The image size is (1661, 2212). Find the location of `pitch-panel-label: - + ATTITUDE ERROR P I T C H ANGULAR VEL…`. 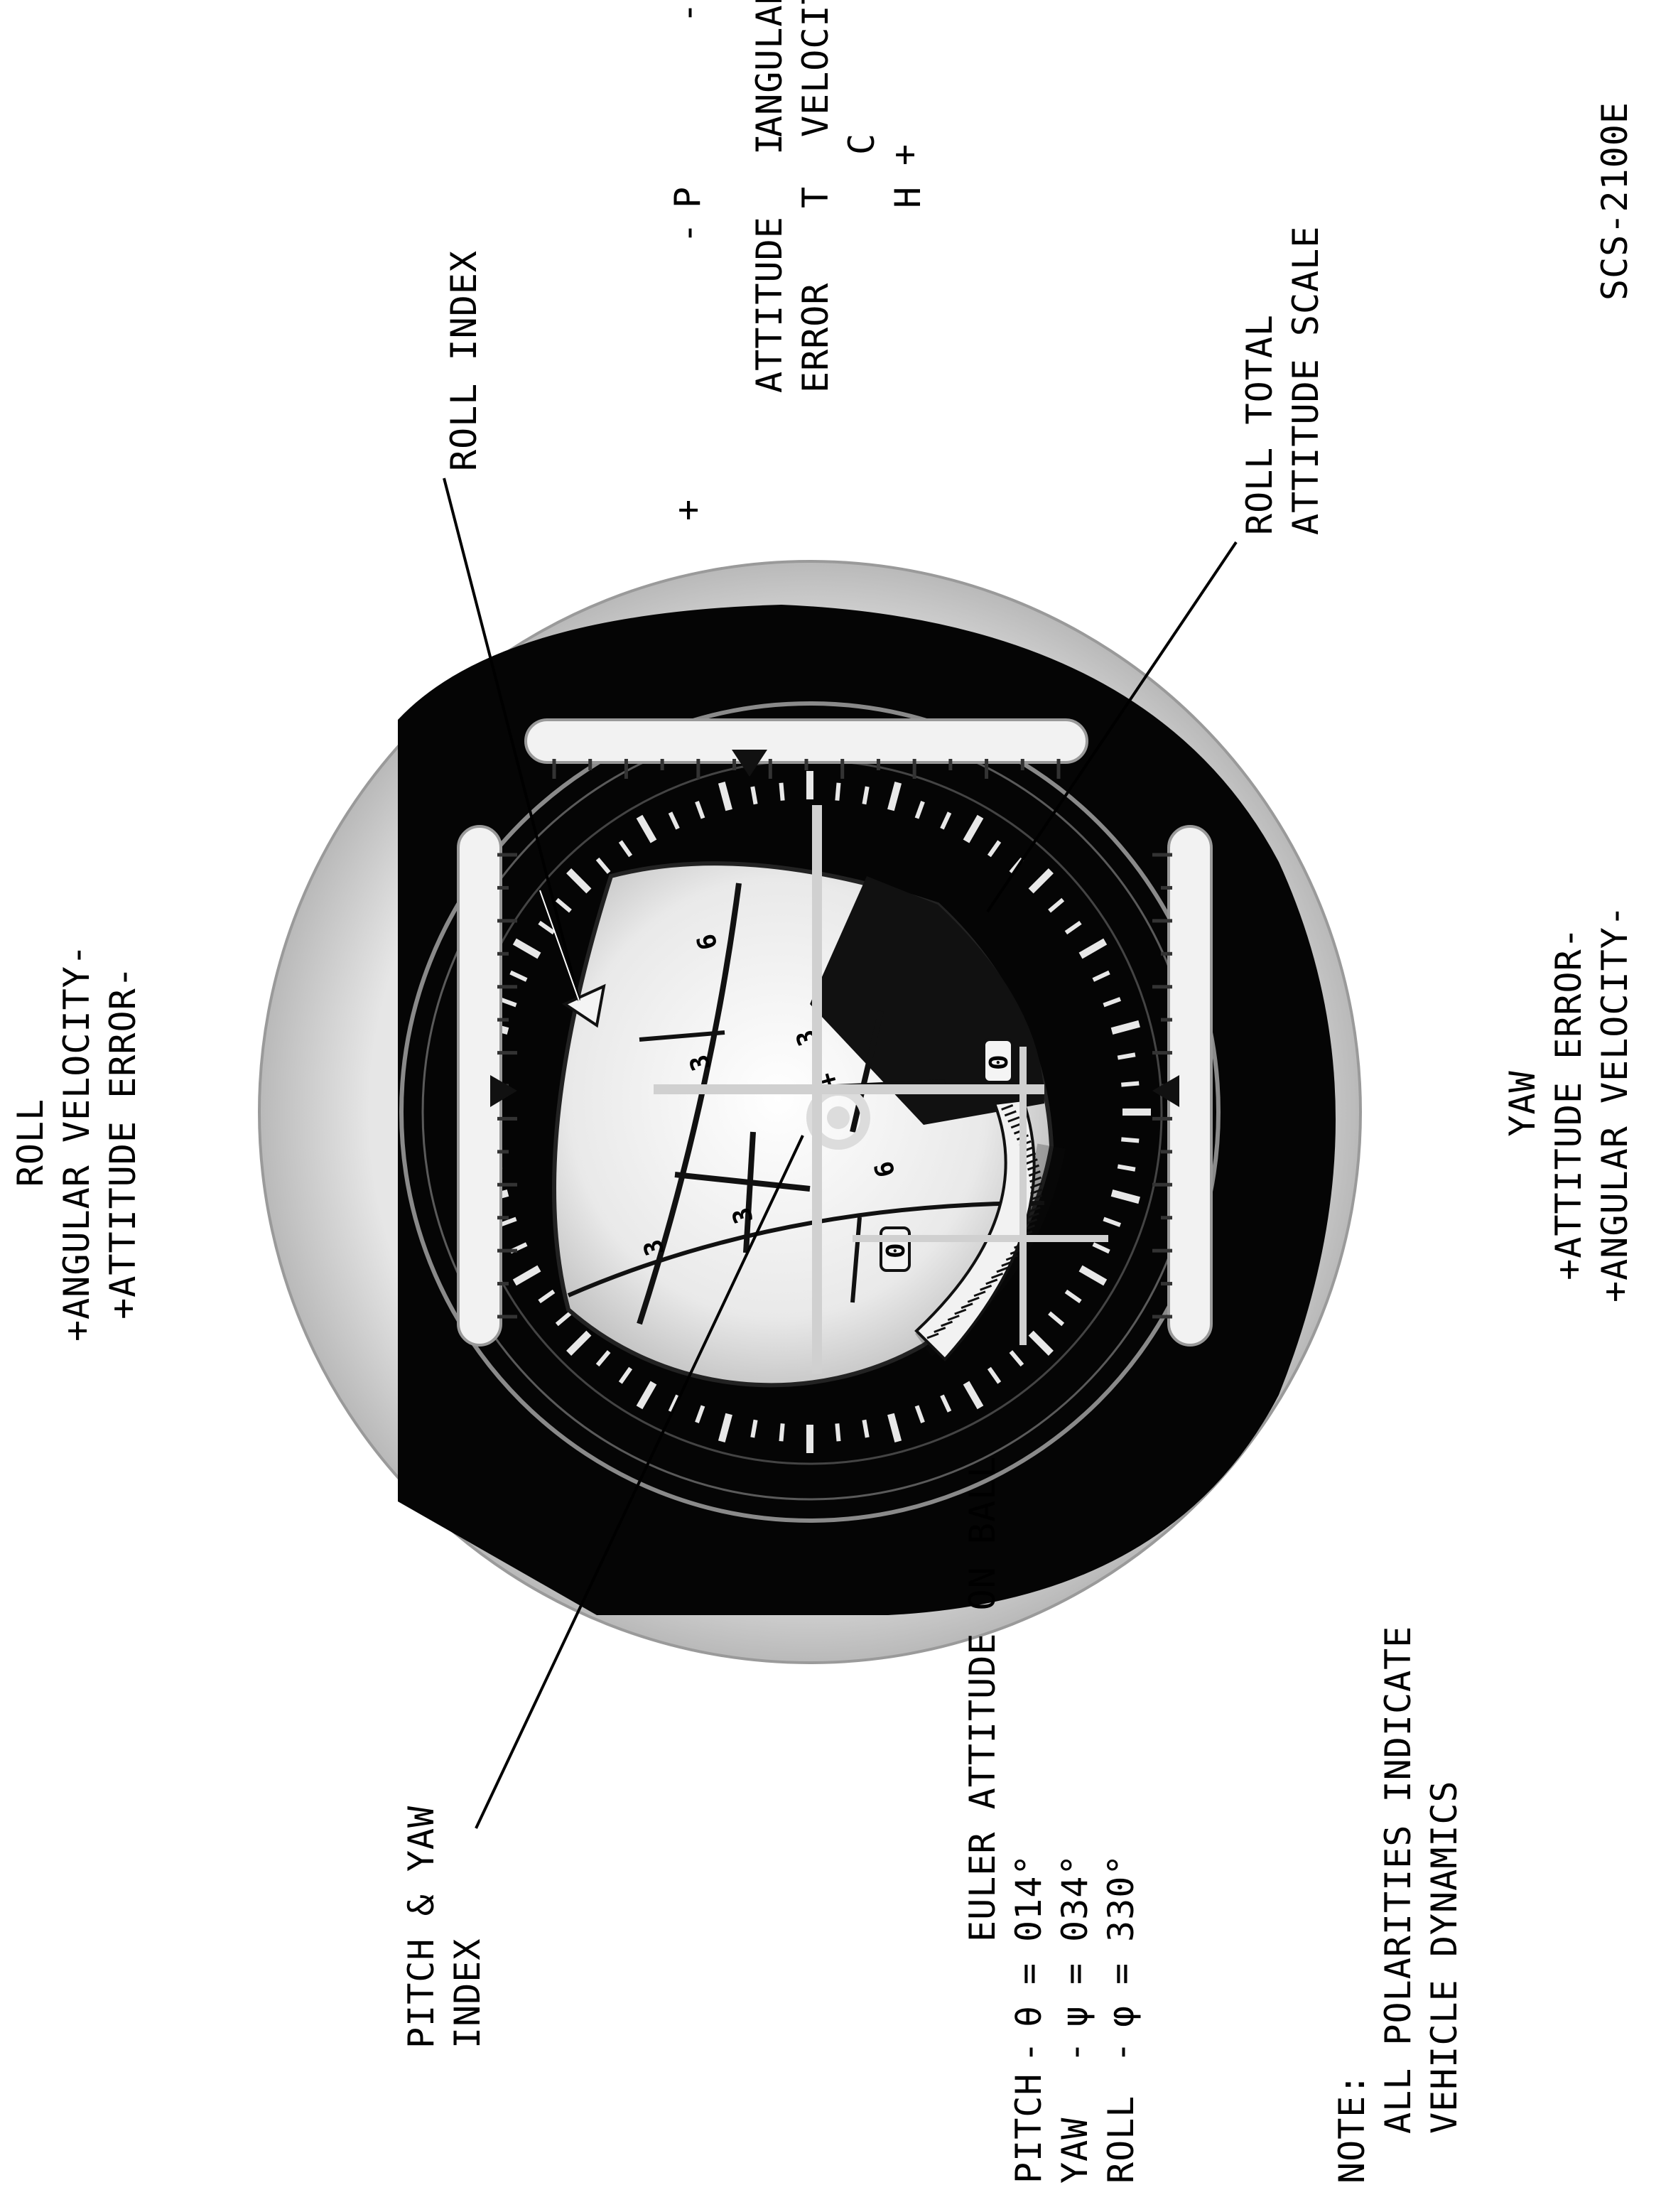

pitch-panel-label: - + ATTITUDE ERROR P I T C H ANGULAR VEL… is located at coordinates (798, 260).